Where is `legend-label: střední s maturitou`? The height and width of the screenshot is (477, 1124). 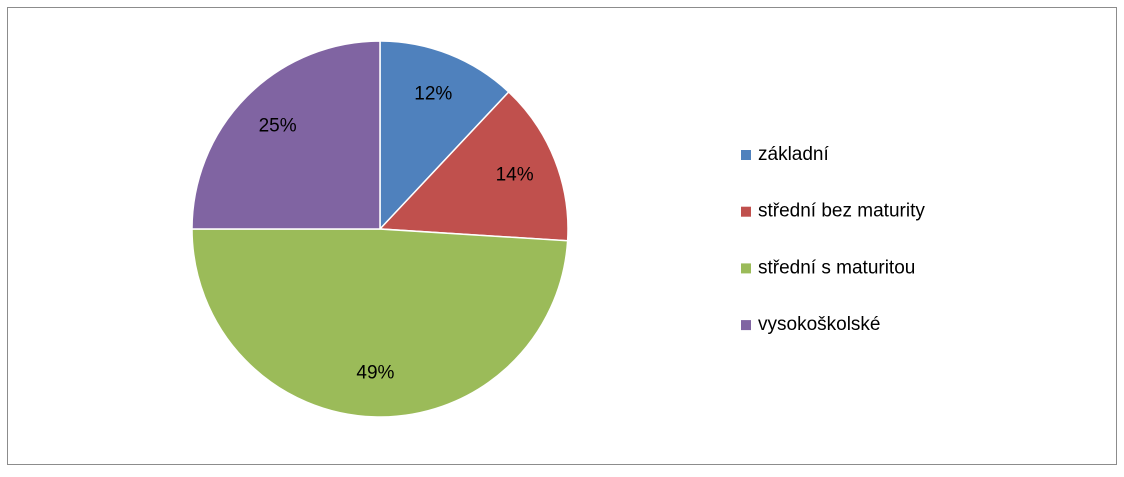
legend-label: střední s maturitou is located at coordinates (836, 267).